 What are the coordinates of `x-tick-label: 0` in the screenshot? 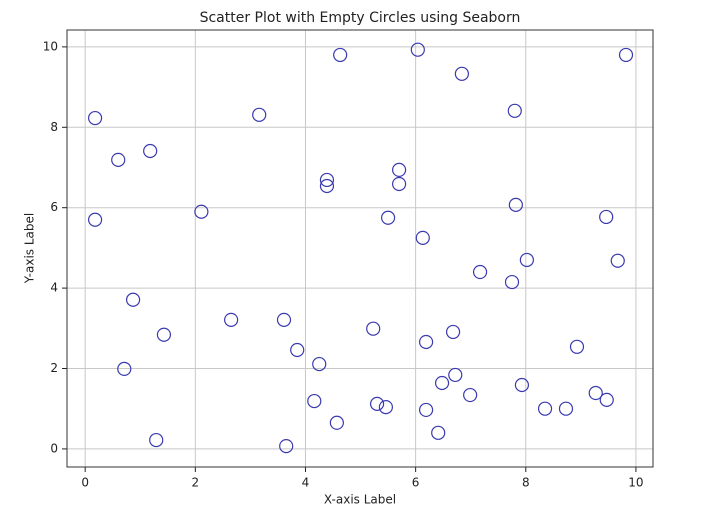 It's located at (85, 483).